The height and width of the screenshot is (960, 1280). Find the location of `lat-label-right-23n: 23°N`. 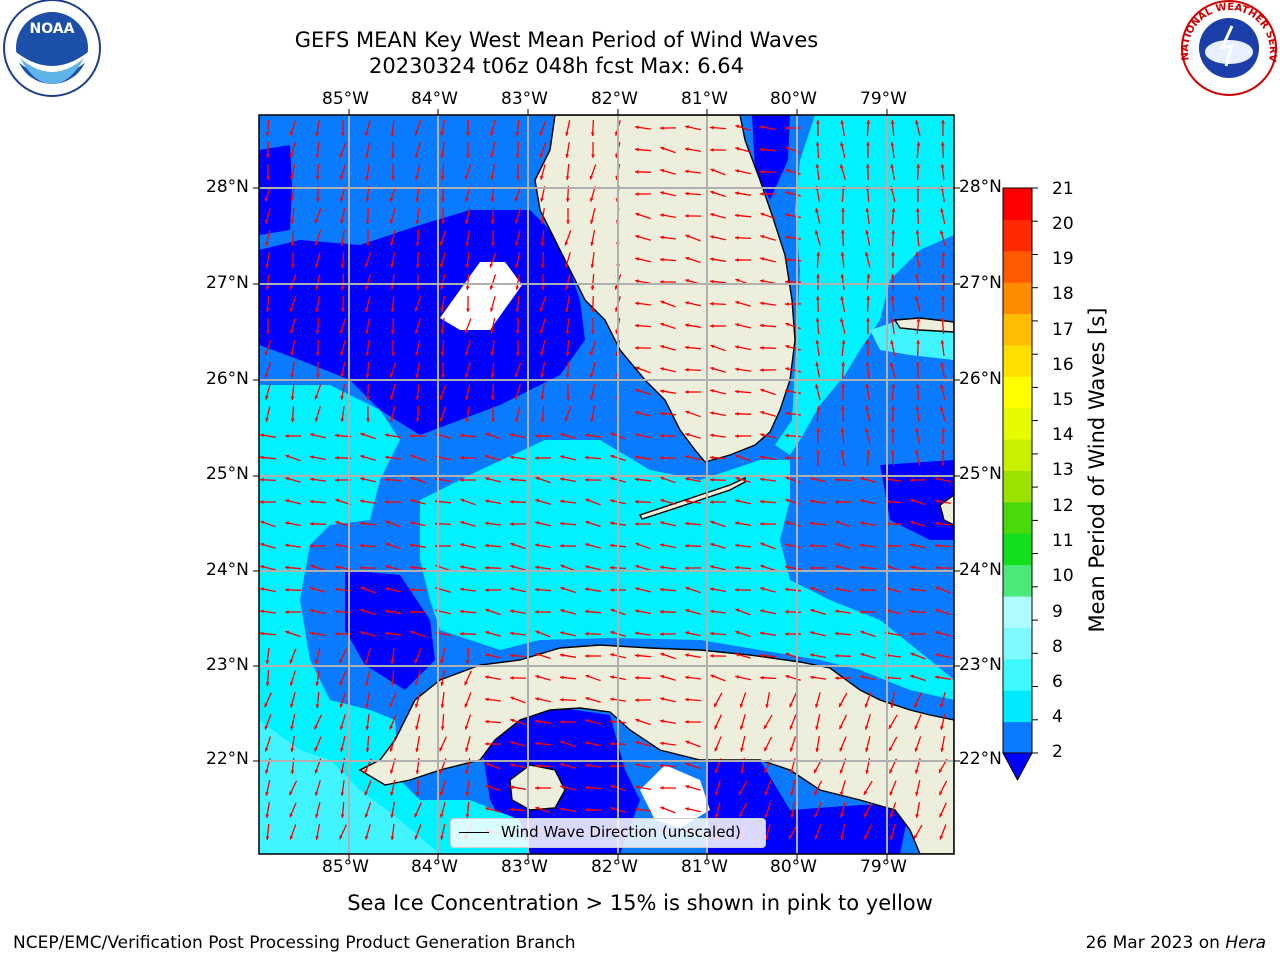

lat-label-right-23n: 23°N is located at coordinates (980, 665).